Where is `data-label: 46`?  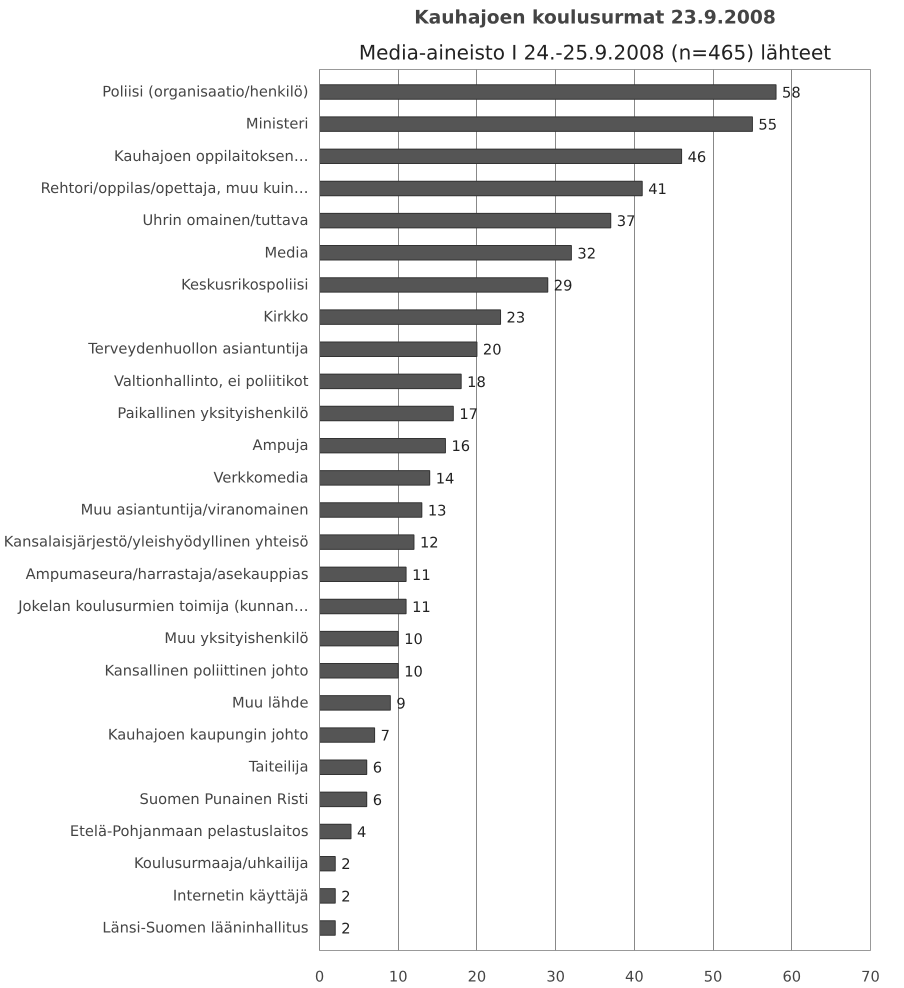 data-label: 46 is located at coordinates (697, 157).